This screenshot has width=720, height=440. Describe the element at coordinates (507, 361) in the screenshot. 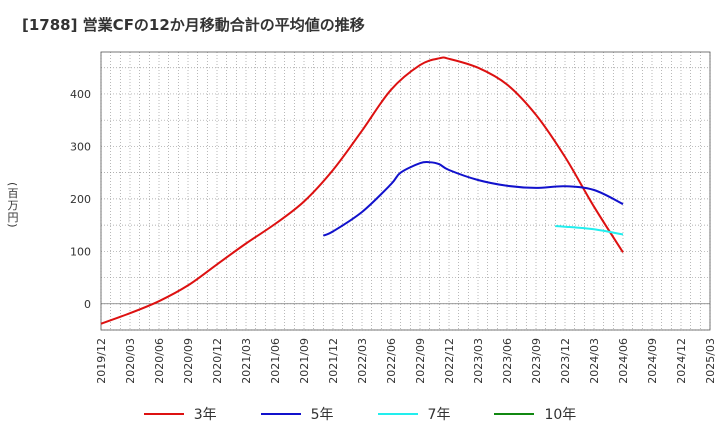

I see `x-tick-label: 2023/06` at that location.